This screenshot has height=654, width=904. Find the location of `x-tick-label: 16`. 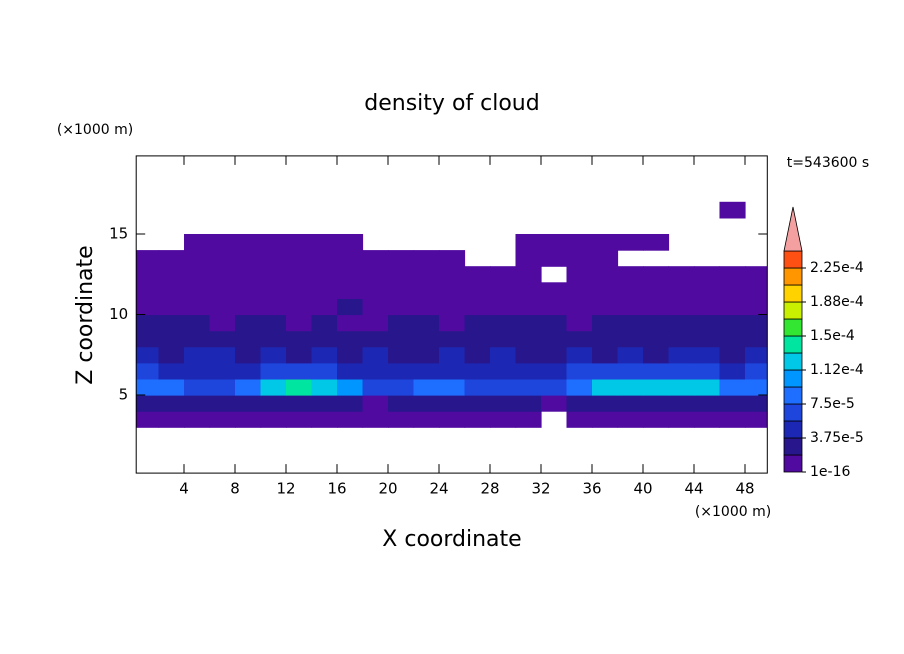

x-tick-label: 16 is located at coordinates (336, 489).